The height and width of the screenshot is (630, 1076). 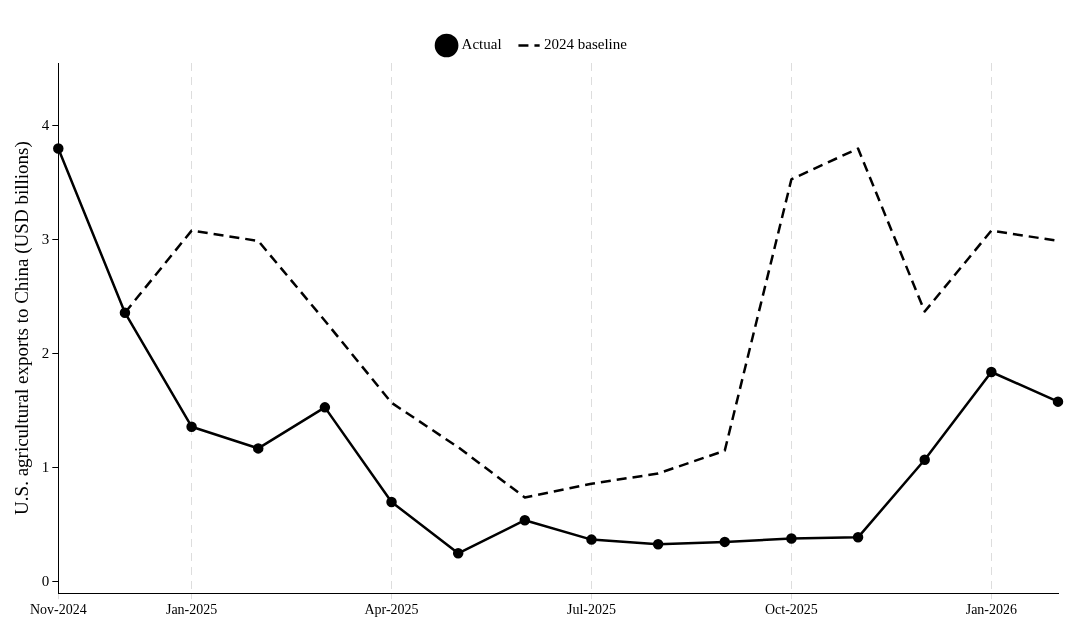 I want to click on x-tick-label: Jul-2025, so click(x=591, y=610).